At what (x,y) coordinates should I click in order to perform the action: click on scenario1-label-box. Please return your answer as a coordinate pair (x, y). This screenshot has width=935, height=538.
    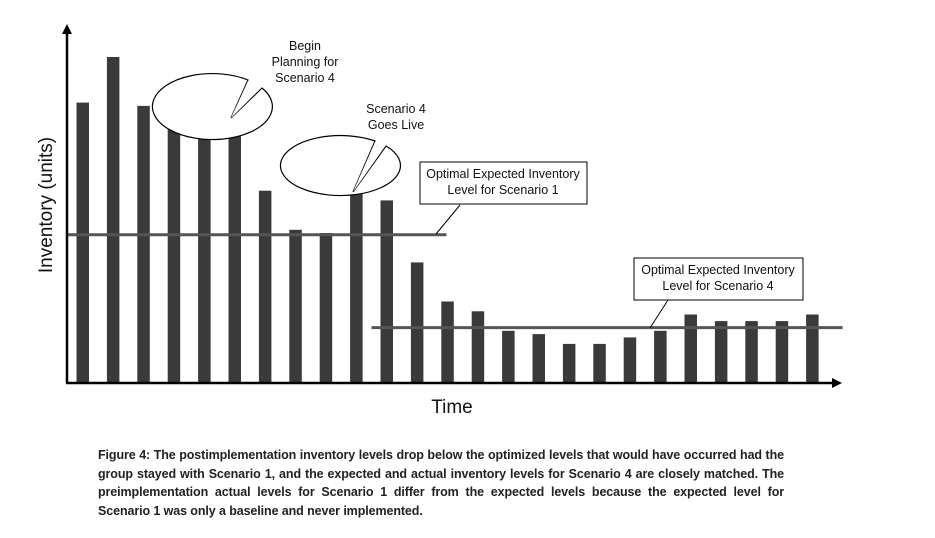
    Looking at the image, I should click on (503, 183).